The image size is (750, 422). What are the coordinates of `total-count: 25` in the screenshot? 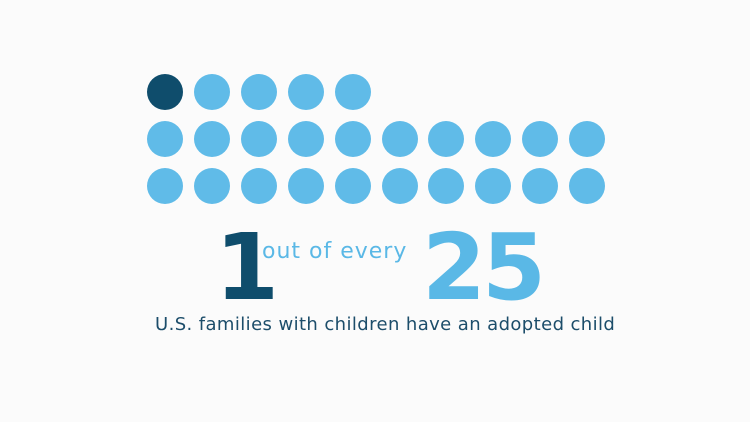 It's located at (484, 267).